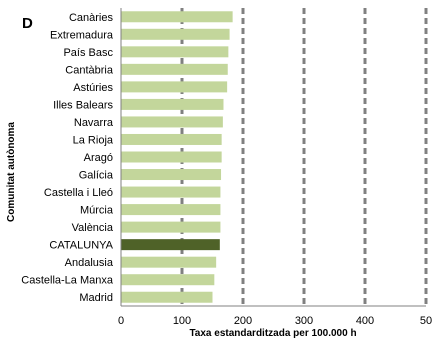 The width and height of the screenshot is (433, 343). I want to click on category-label-4: Astúries, so click(93, 88).